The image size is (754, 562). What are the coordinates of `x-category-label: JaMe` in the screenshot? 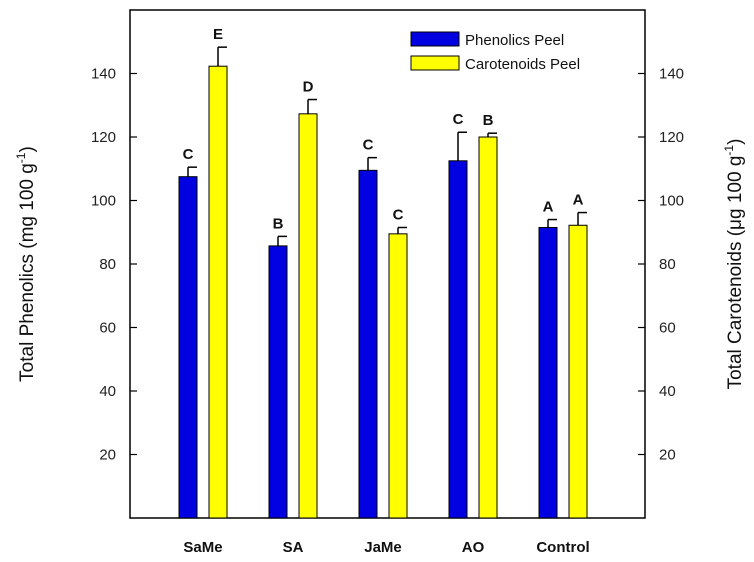 It's located at (383, 547).